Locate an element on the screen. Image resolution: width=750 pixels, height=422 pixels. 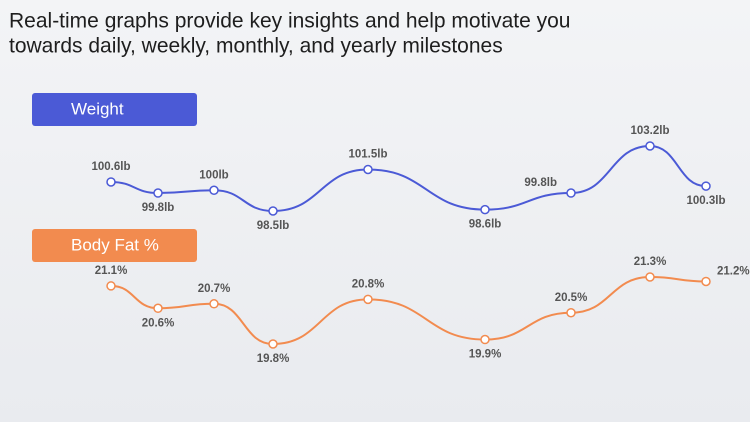
badge-title: Weight is located at coordinates (97, 108).